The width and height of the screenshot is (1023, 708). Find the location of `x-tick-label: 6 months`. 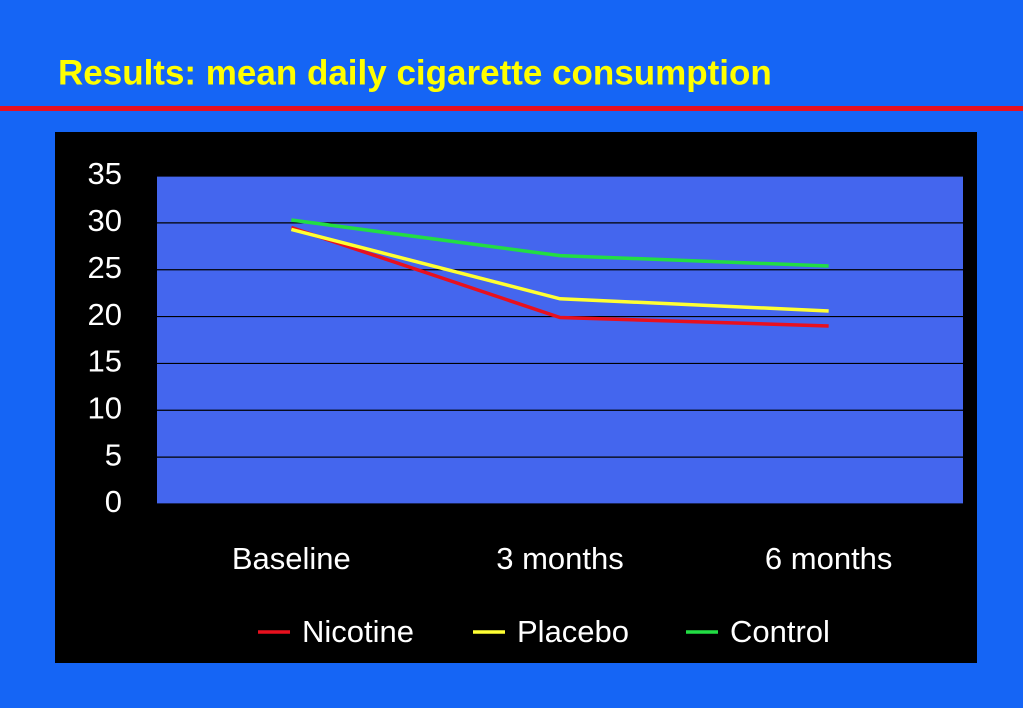

x-tick-label: 6 months is located at coordinates (829, 558).